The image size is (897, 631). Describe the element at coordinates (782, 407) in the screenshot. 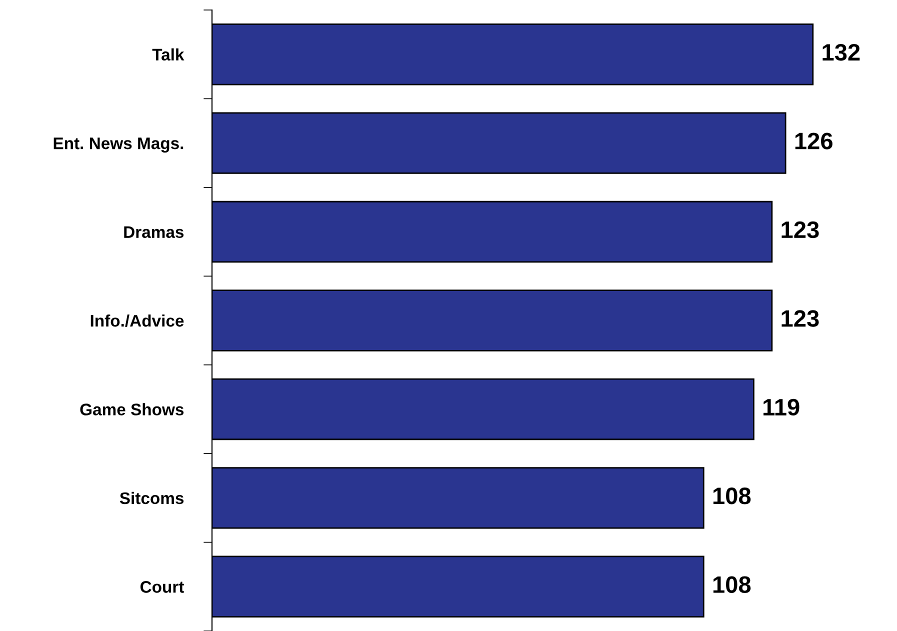

I see `data-label: 119` at that location.